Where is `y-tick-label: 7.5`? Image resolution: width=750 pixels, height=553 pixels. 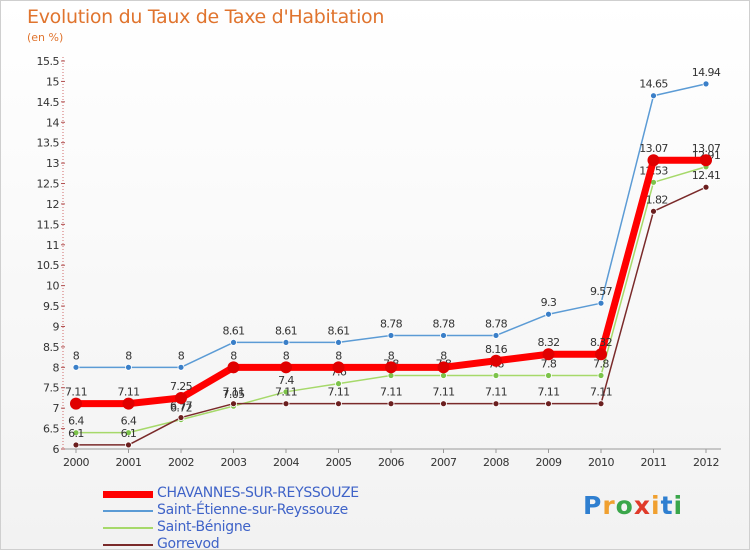
y-tick-label: 7.5 is located at coordinates (51, 388).